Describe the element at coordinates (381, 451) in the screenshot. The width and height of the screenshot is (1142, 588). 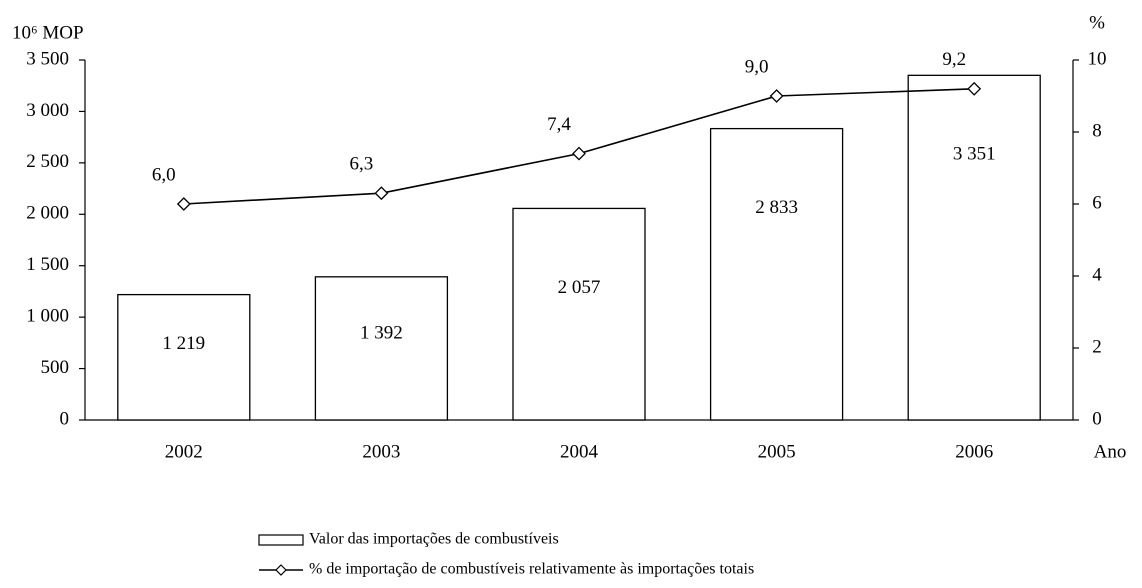
I see `x-tick-label: 2003` at that location.